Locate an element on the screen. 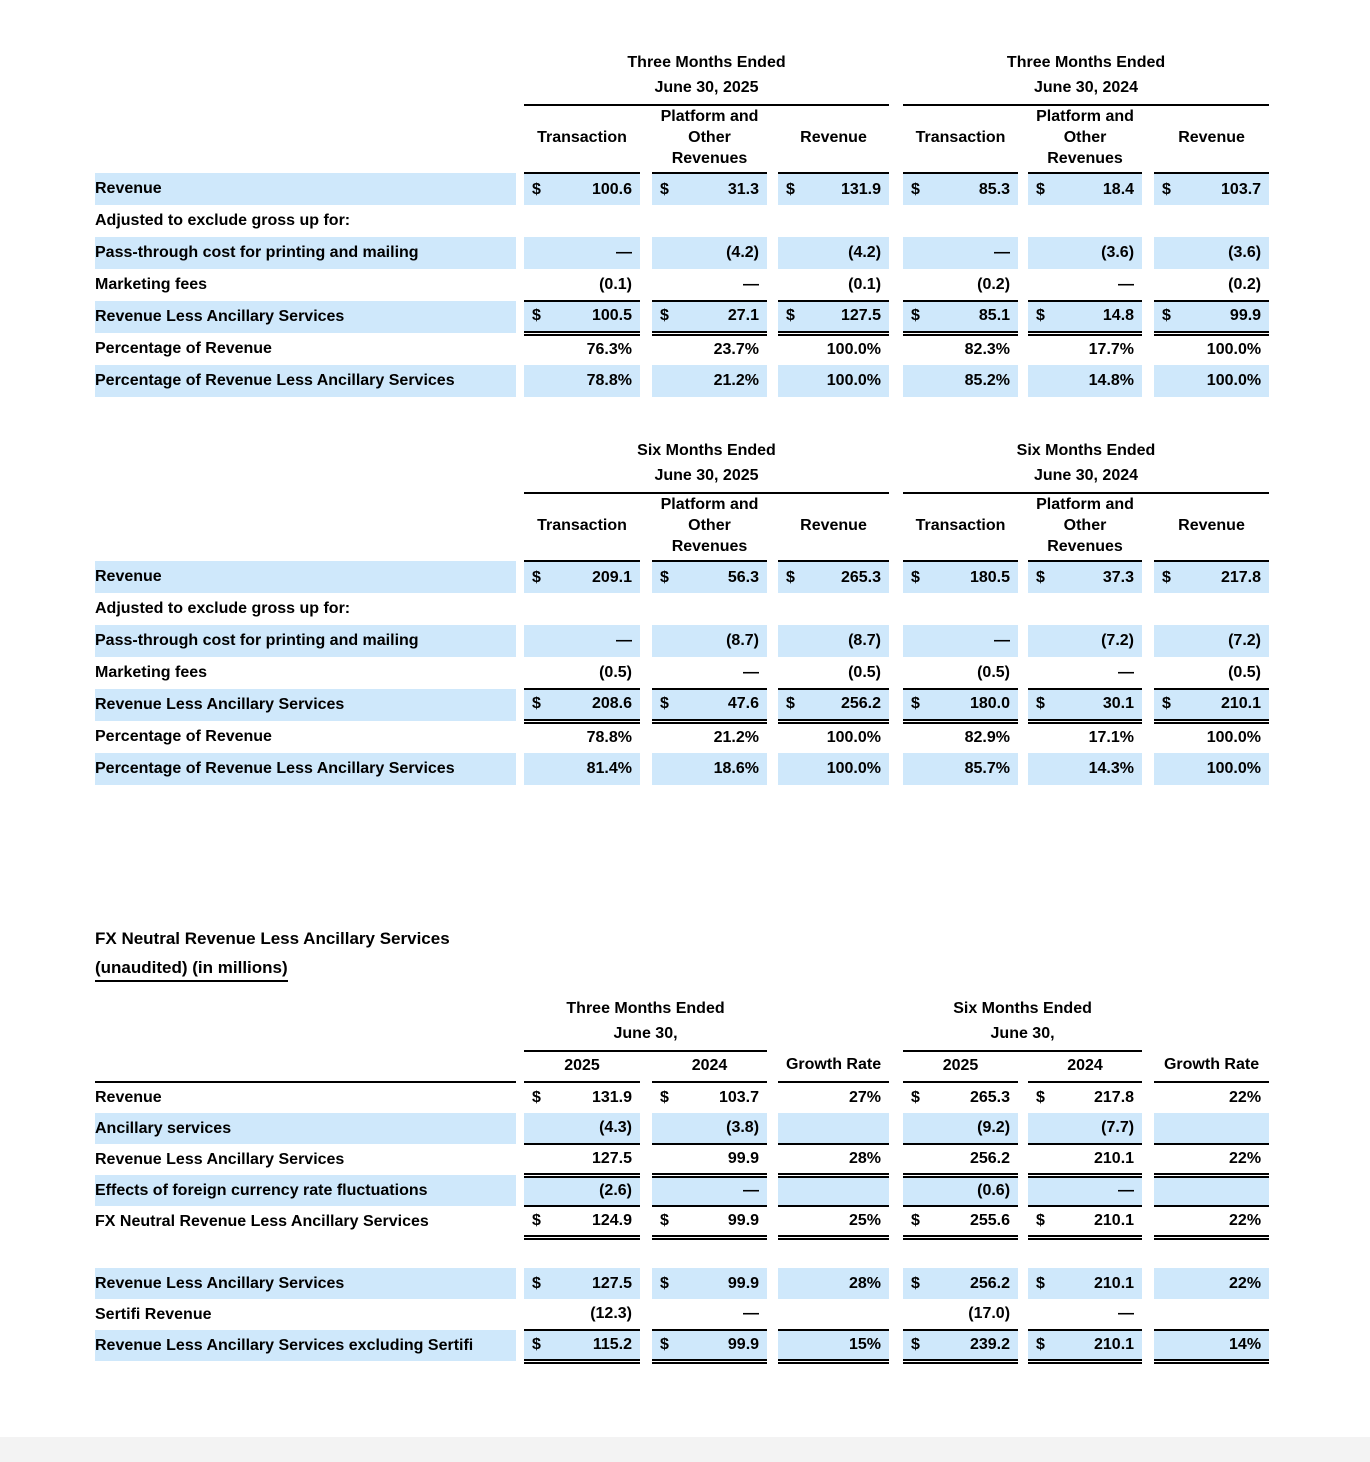  table-row: Revenue $131.9 $103.7 27% $265.3 $217.8 22% is located at coordinates (682, 1097).